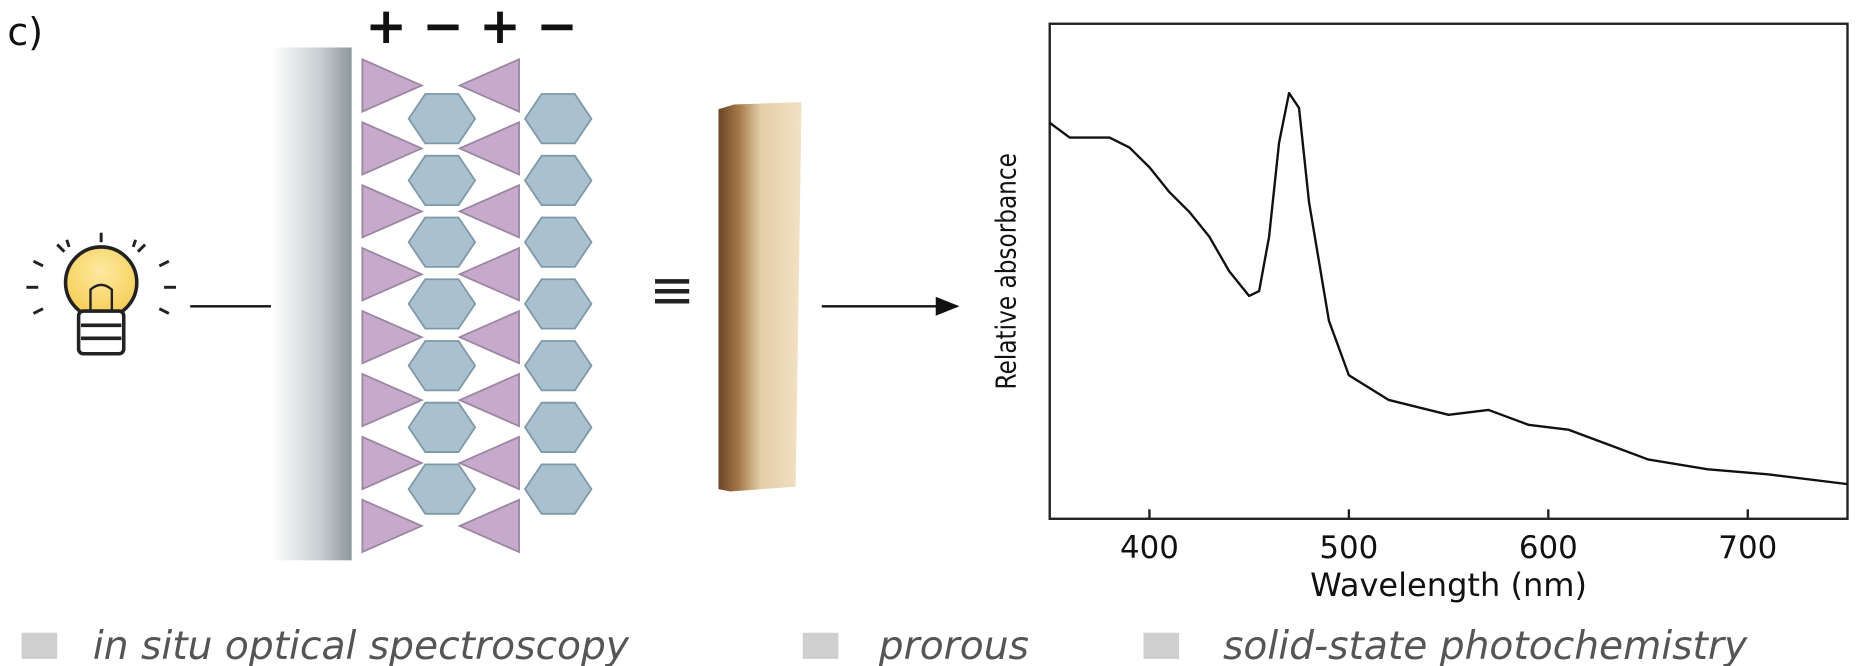 This screenshot has height=666, width=1862. Describe the element at coordinates (1448, 585) in the screenshot. I see `x-axis-label: Wavelength (nm)` at that location.